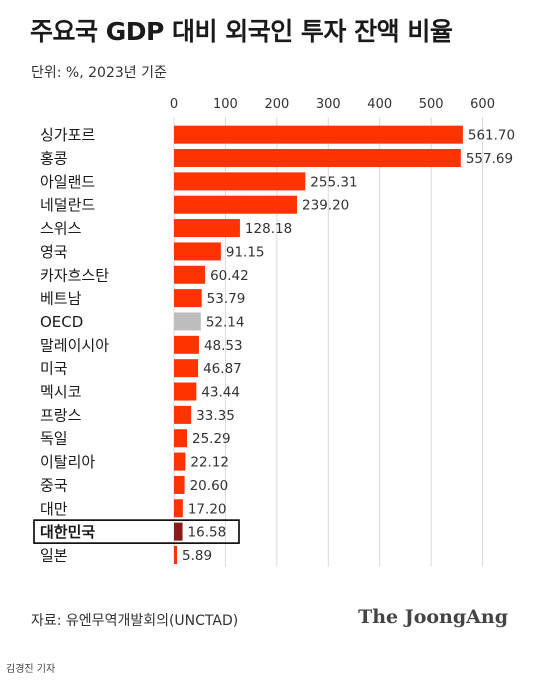 This screenshot has width=544, height=682. I want to click on value-label: 17.20, so click(207, 509).